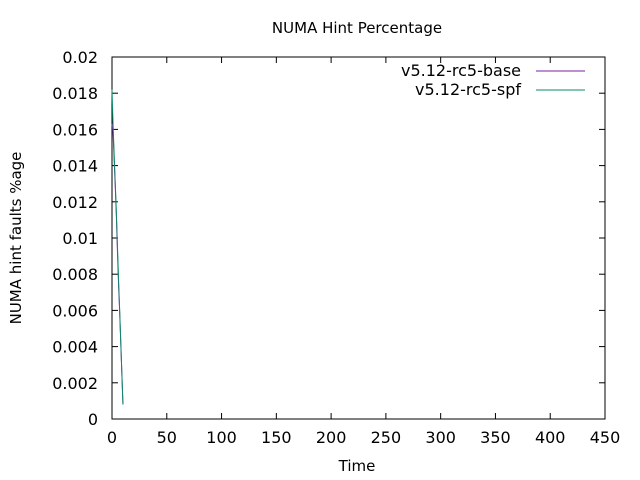  Describe the element at coordinates (468, 89) in the screenshot. I see `legend-label-1: v5.12-rc5-spf` at that location.